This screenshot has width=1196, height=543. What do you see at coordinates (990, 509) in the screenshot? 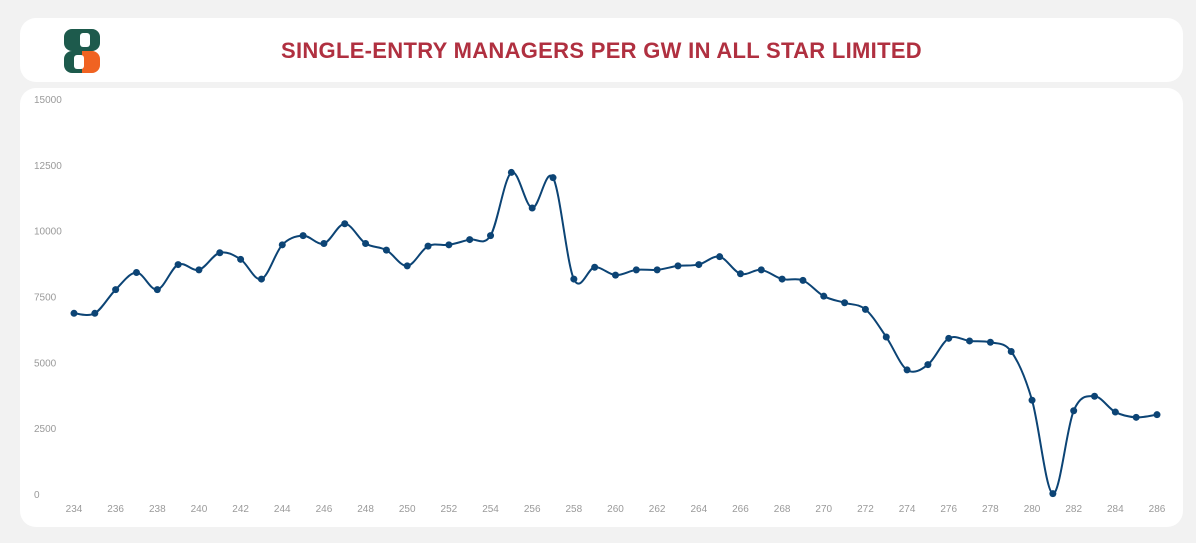
I see `x-tick-label: 278` at bounding box center [990, 509].